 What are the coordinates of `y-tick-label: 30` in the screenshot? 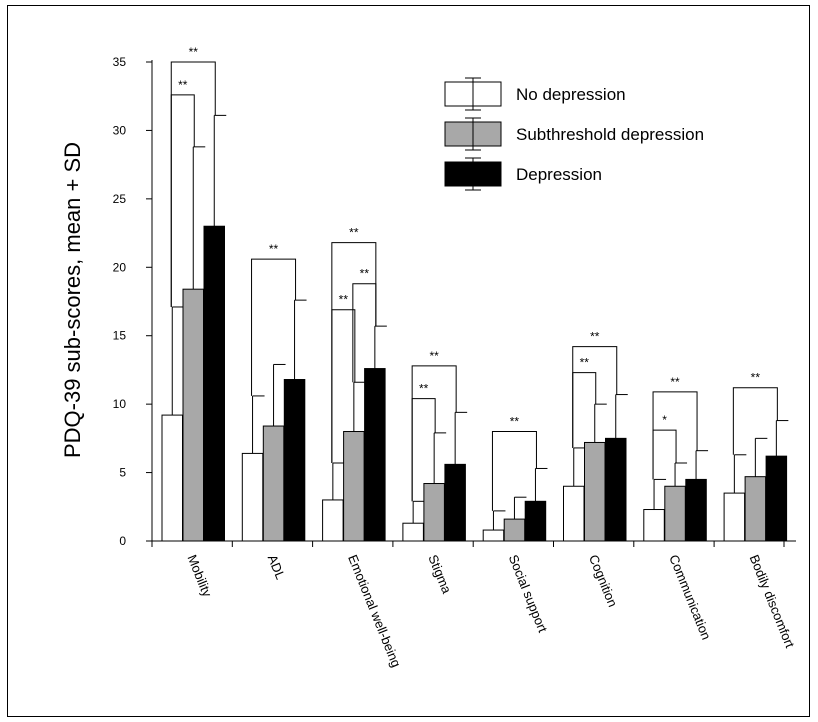 It's located at (120, 130).